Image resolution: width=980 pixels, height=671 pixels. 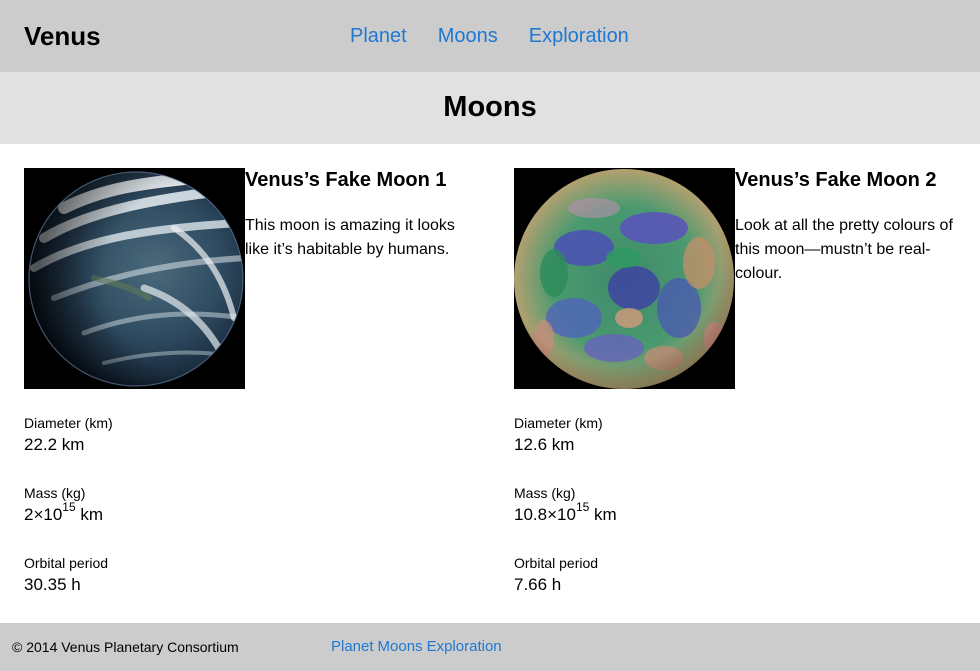 I want to click on nav-link-exploration: Exploration, so click(x=578, y=36).